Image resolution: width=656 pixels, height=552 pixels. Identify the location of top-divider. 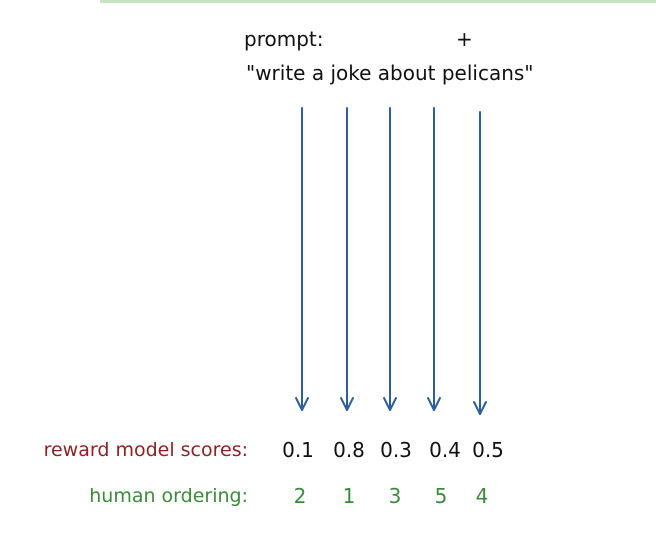
(378, 1).